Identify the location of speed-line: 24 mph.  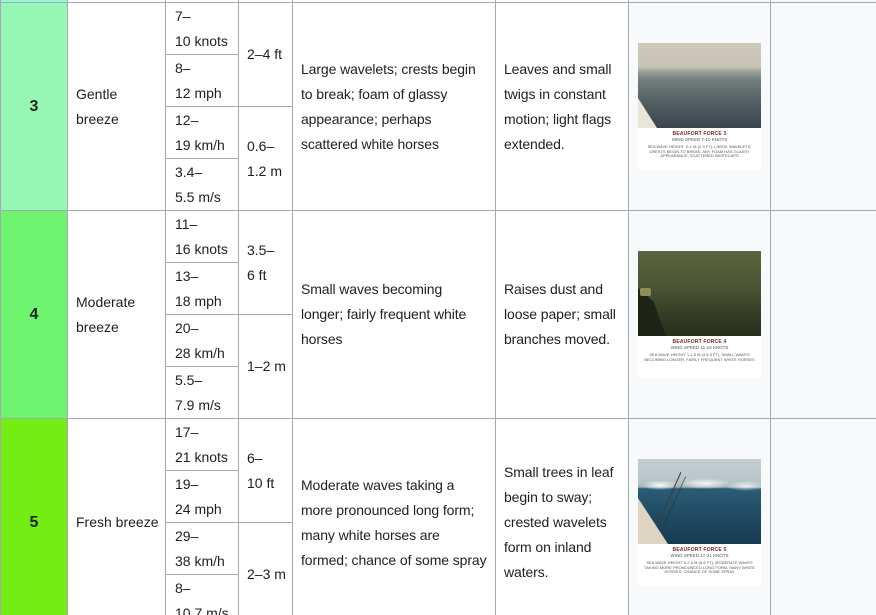
(198, 508).